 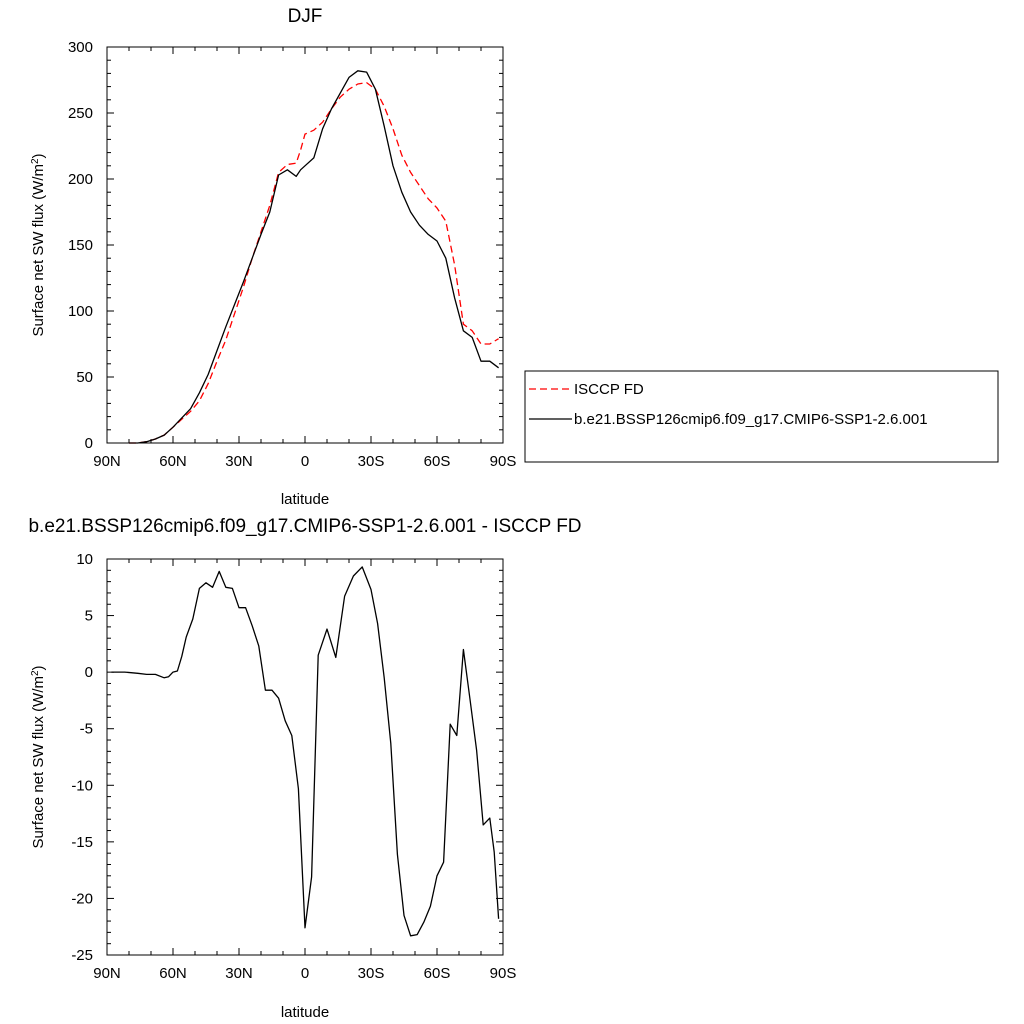 I want to click on legend-box, so click(x=761, y=416).